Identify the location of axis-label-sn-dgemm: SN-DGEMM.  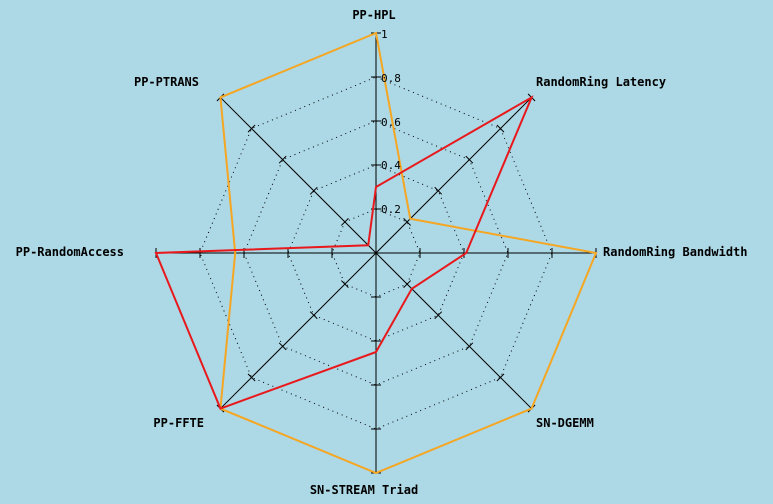
(565, 423).